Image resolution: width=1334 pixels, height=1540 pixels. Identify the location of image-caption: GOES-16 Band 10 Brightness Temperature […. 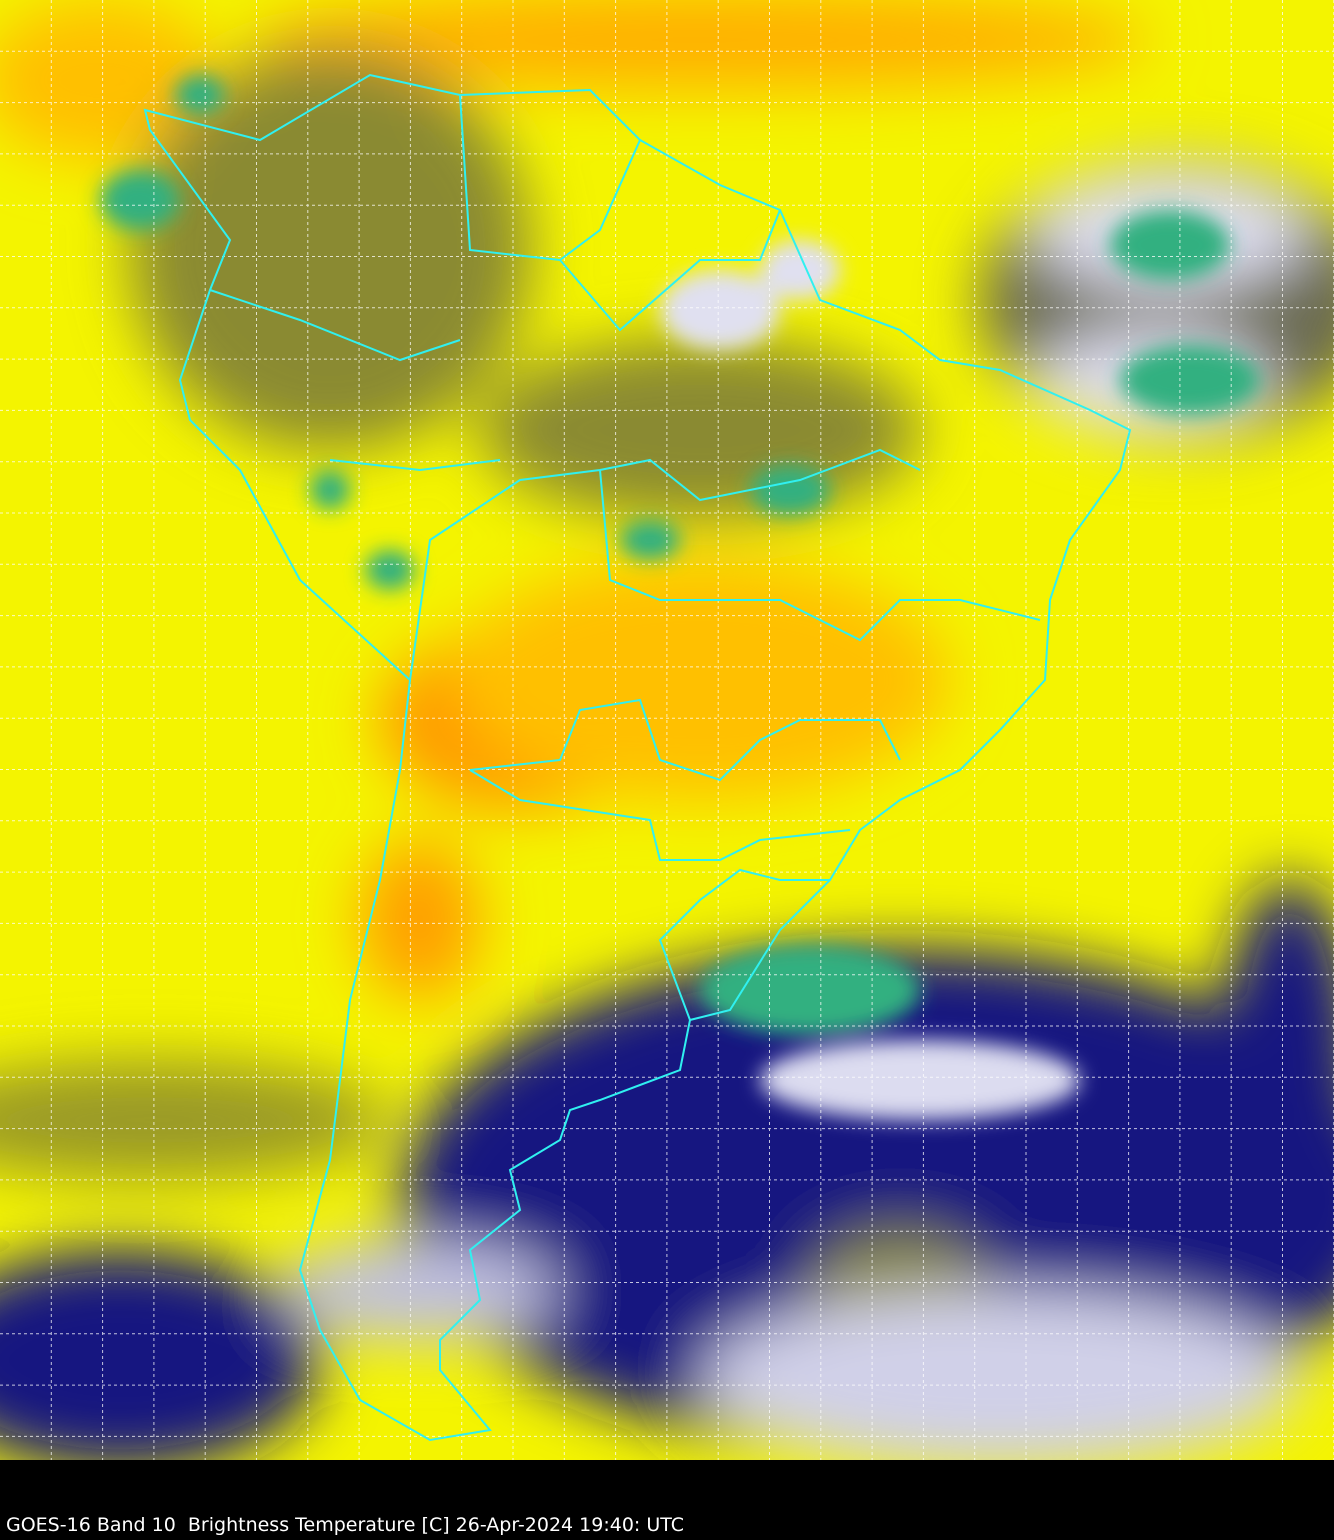
(345, 1525).